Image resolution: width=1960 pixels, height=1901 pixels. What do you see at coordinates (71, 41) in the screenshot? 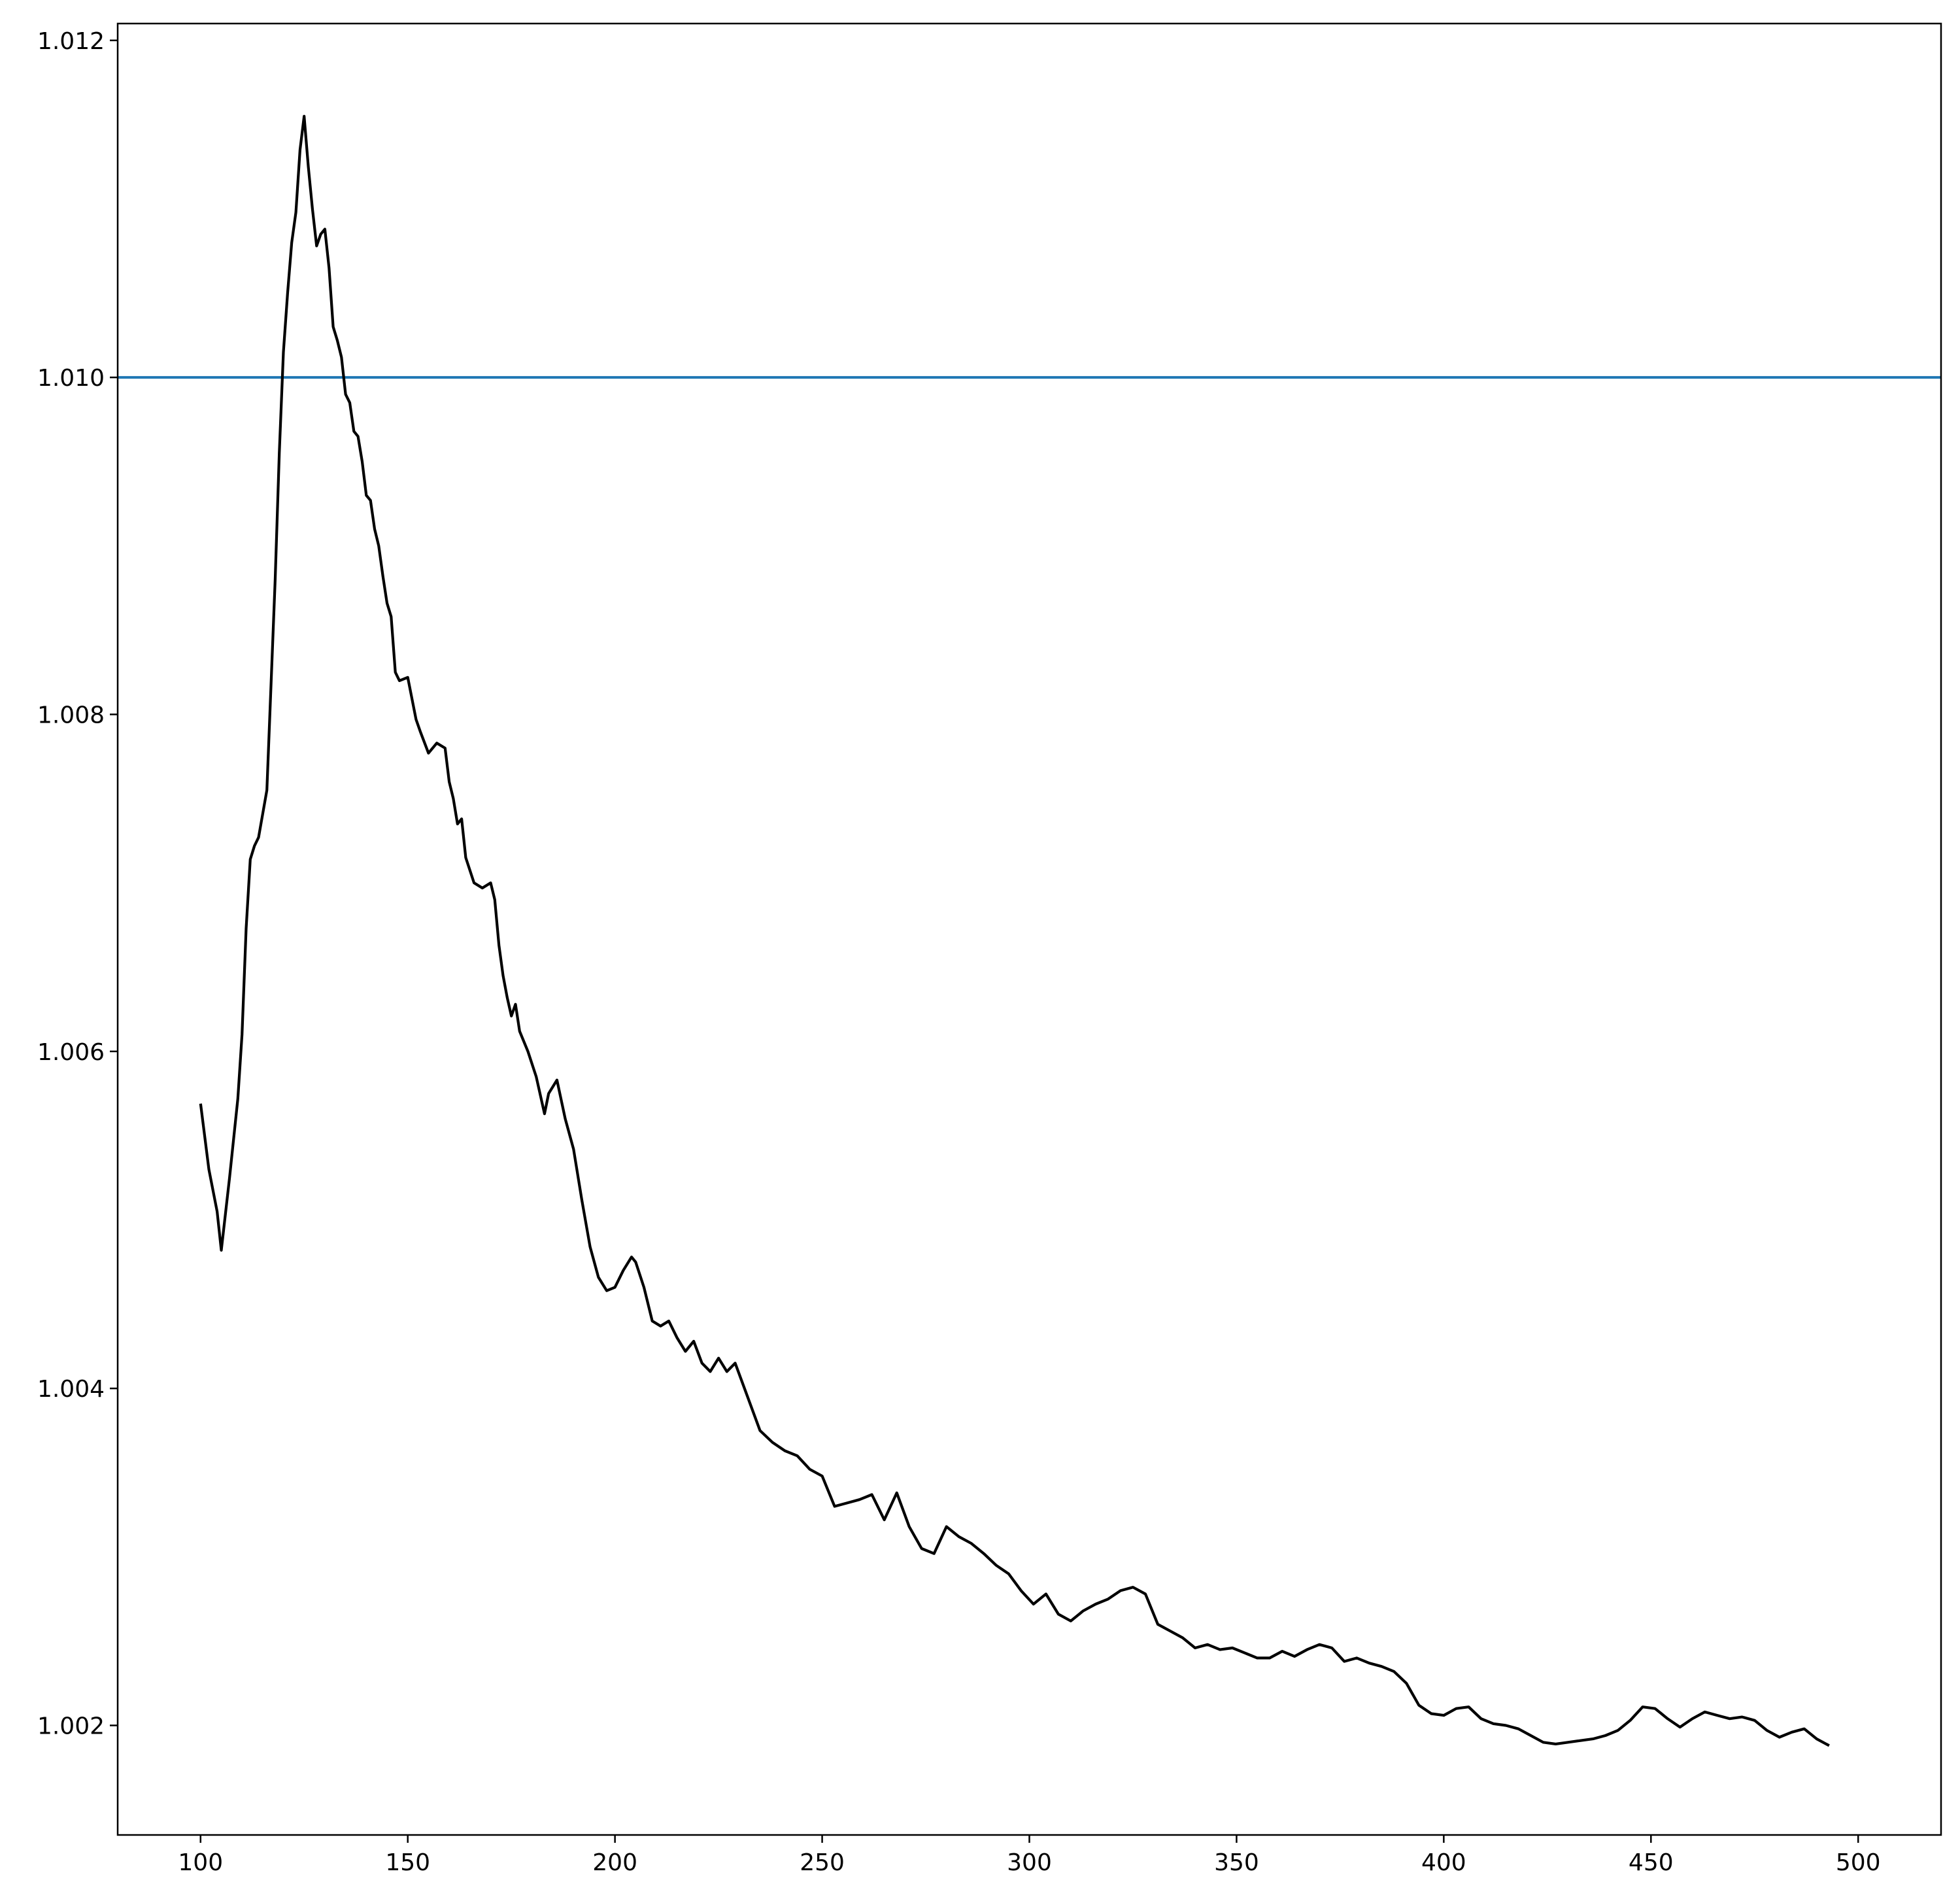
I see `y-tick-label: 1.012` at bounding box center [71, 41].